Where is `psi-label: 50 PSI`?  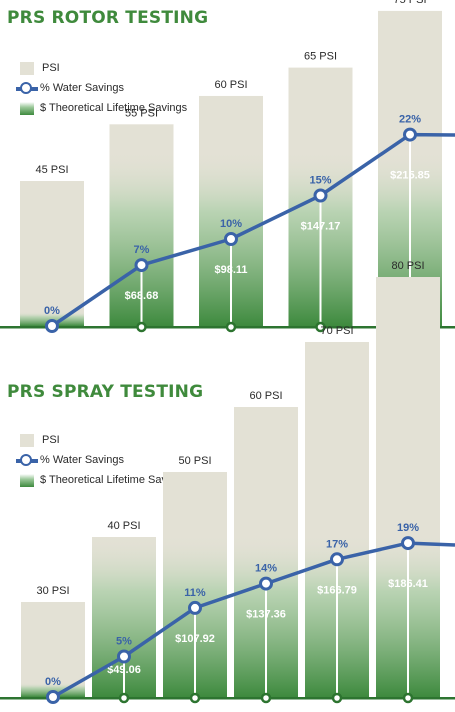
psi-label: 50 PSI is located at coordinates (194, 461).